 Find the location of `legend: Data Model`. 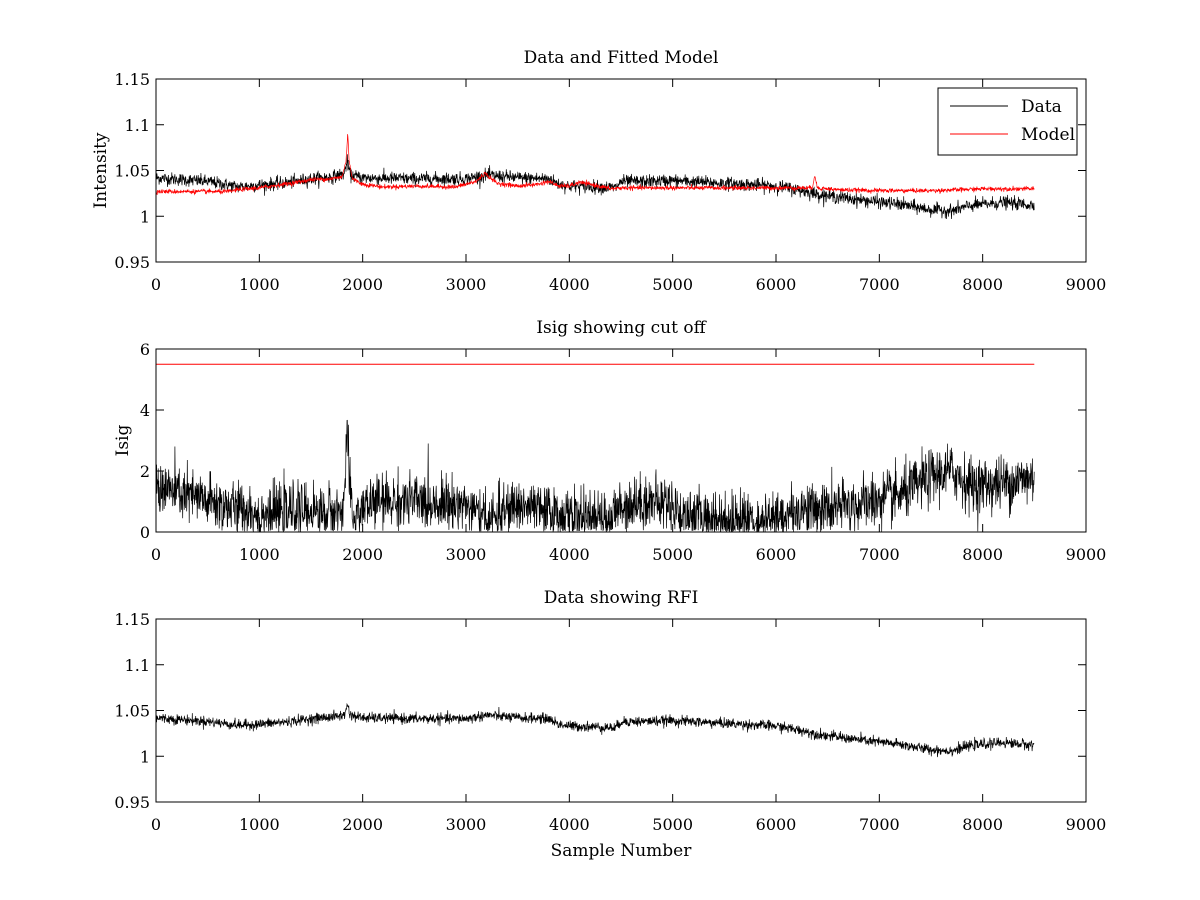

legend: Data Model is located at coordinates (1007, 121).